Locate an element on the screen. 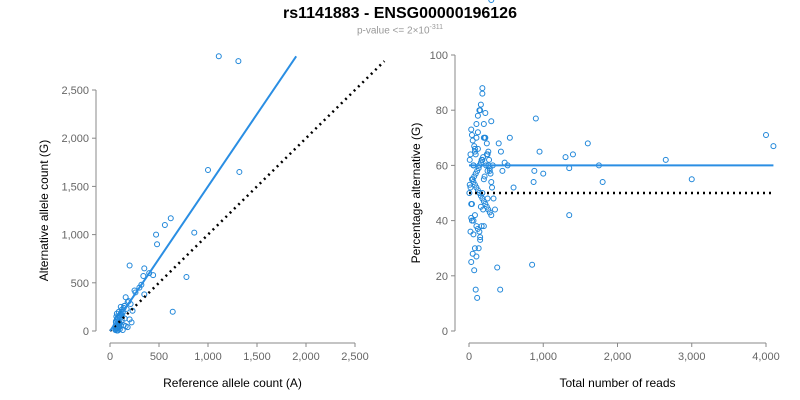 The image size is (800, 400). left-y-axis-label: Alternative allele count (G) is located at coordinates (44, 210).